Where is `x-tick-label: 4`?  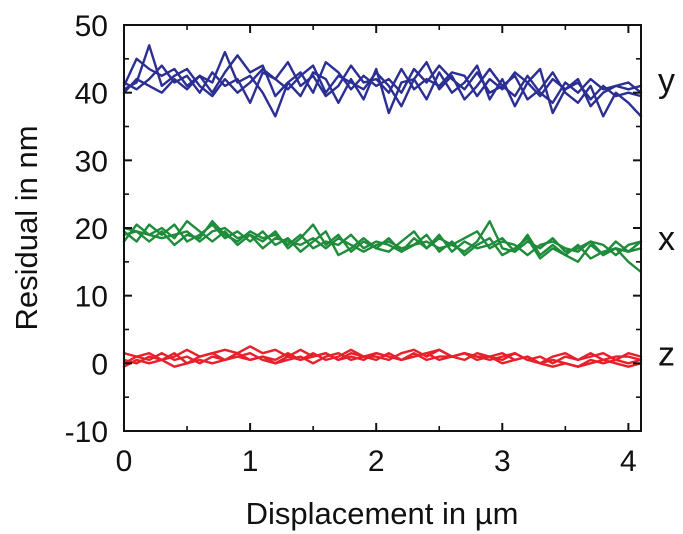 x-tick-label: 4 is located at coordinates (628, 461).